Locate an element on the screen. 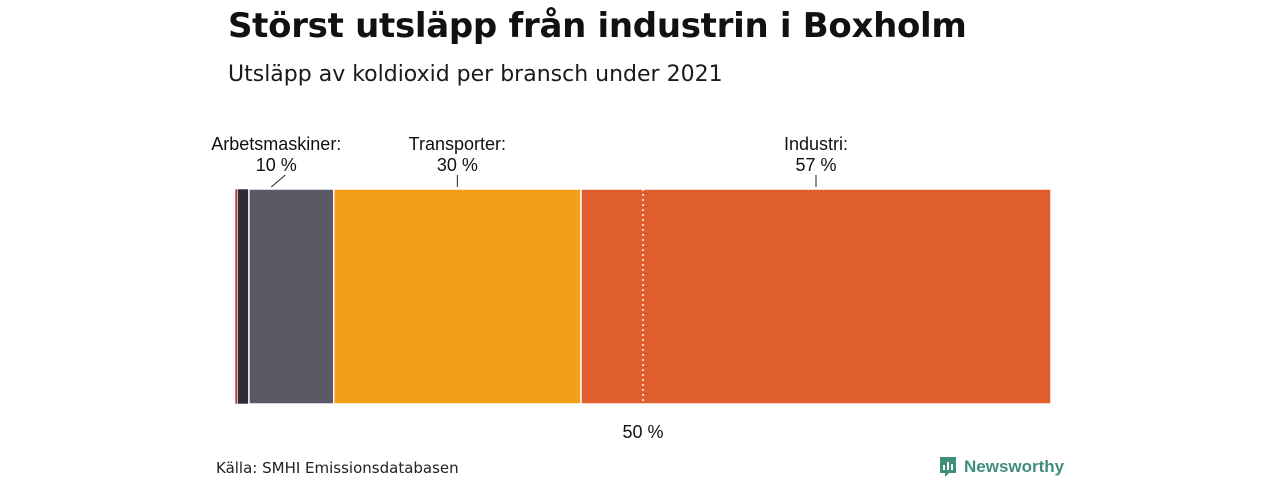  segment-value-industri: 57 % is located at coordinates (815, 165).